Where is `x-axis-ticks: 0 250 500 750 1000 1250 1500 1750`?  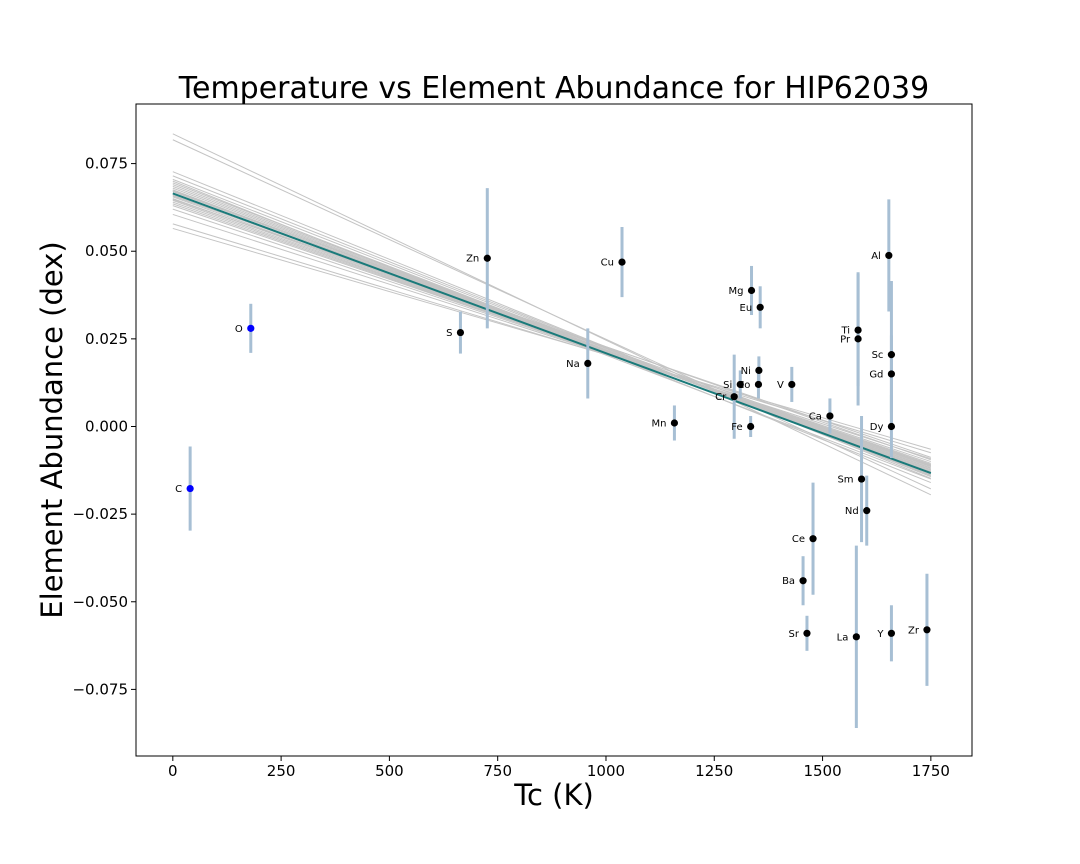
x-axis-ticks: 0 250 500 750 1000 1250 1500 1750 is located at coordinates (559, 768).